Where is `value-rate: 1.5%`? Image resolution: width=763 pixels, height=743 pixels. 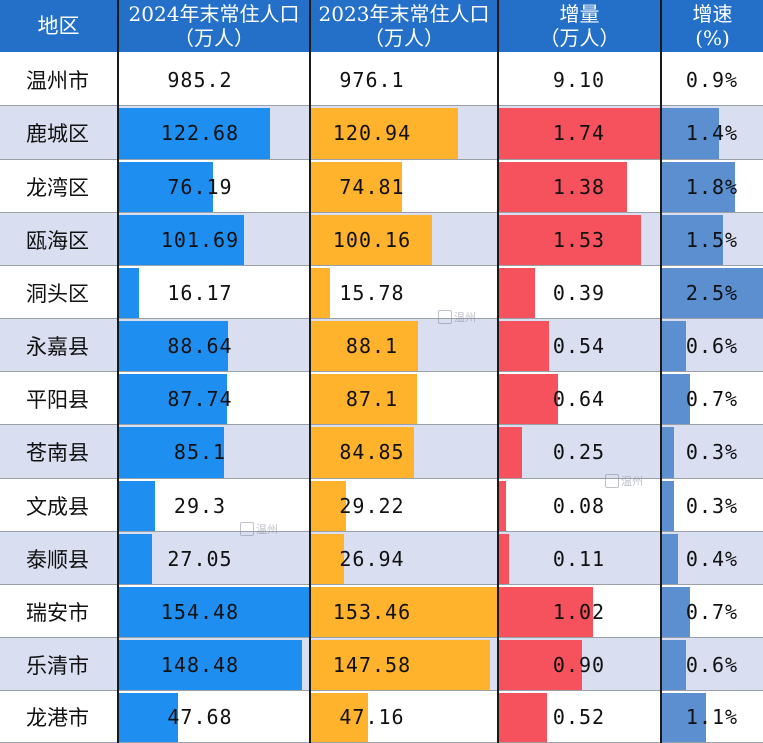
value-rate: 1.5% is located at coordinates (712, 239).